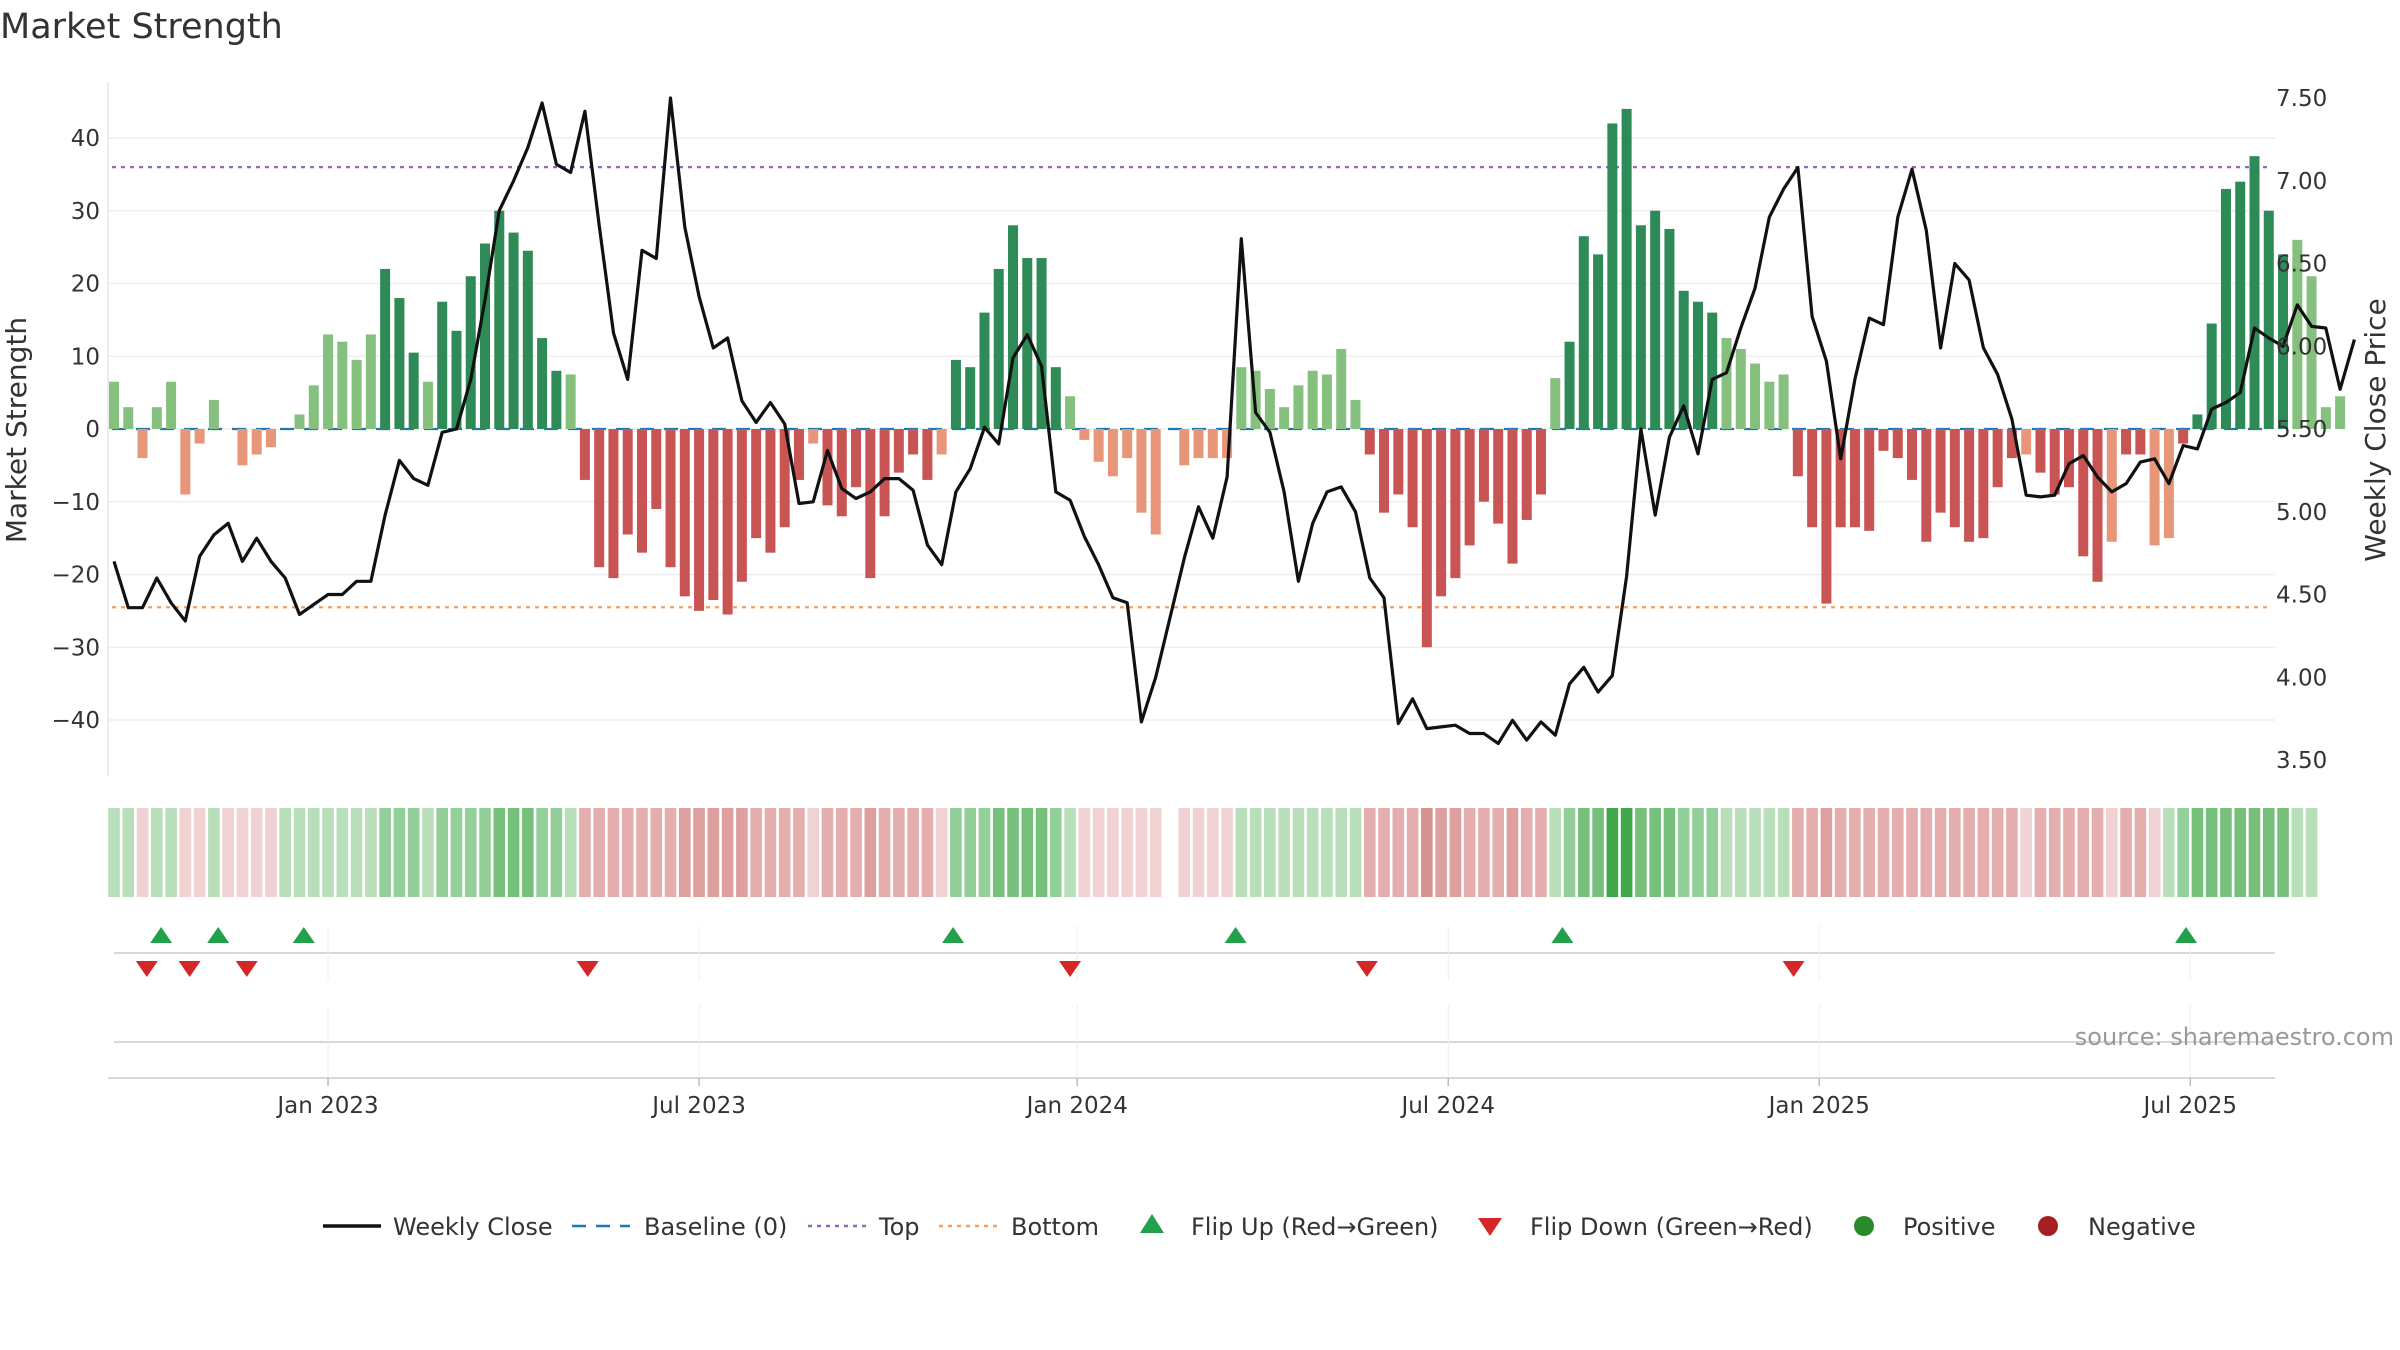  What do you see at coordinates (698, 1106) in the screenshot?
I see `x-tick-label: Jul 2023` at bounding box center [698, 1106].